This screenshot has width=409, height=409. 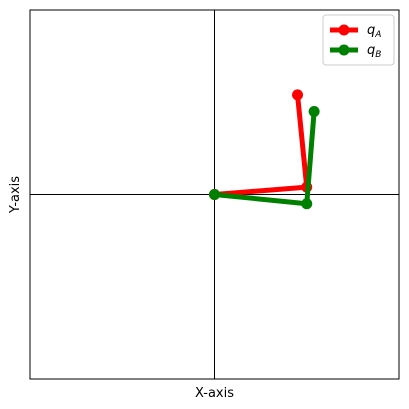 What do you see at coordinates (374, 31) in the screenshot?
I see `legend-label: qA` at bounding box center [374, 31].